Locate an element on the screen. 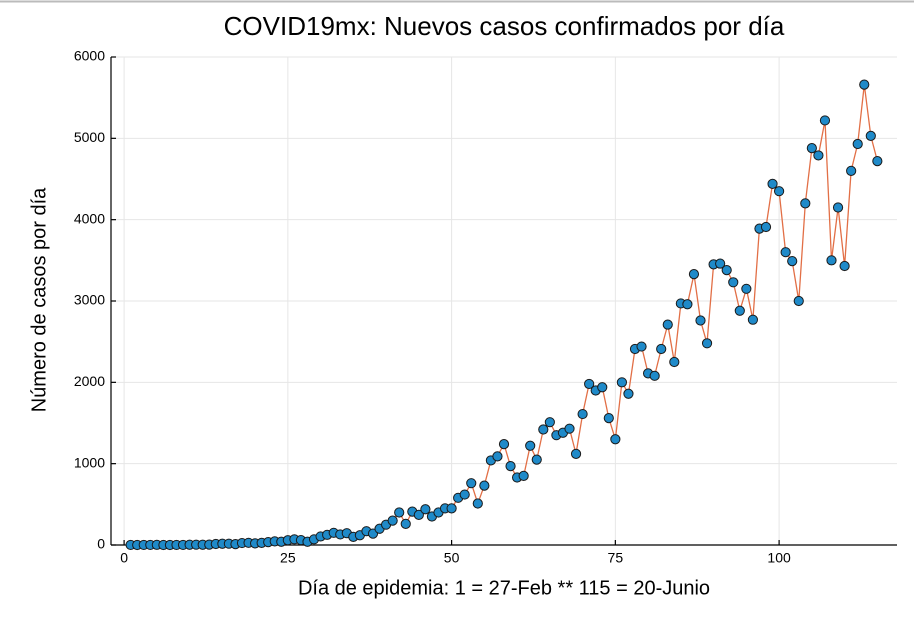 This screenshot has height=627, width=914. x-tick-label: 75 is located at coordinates (616, 558).